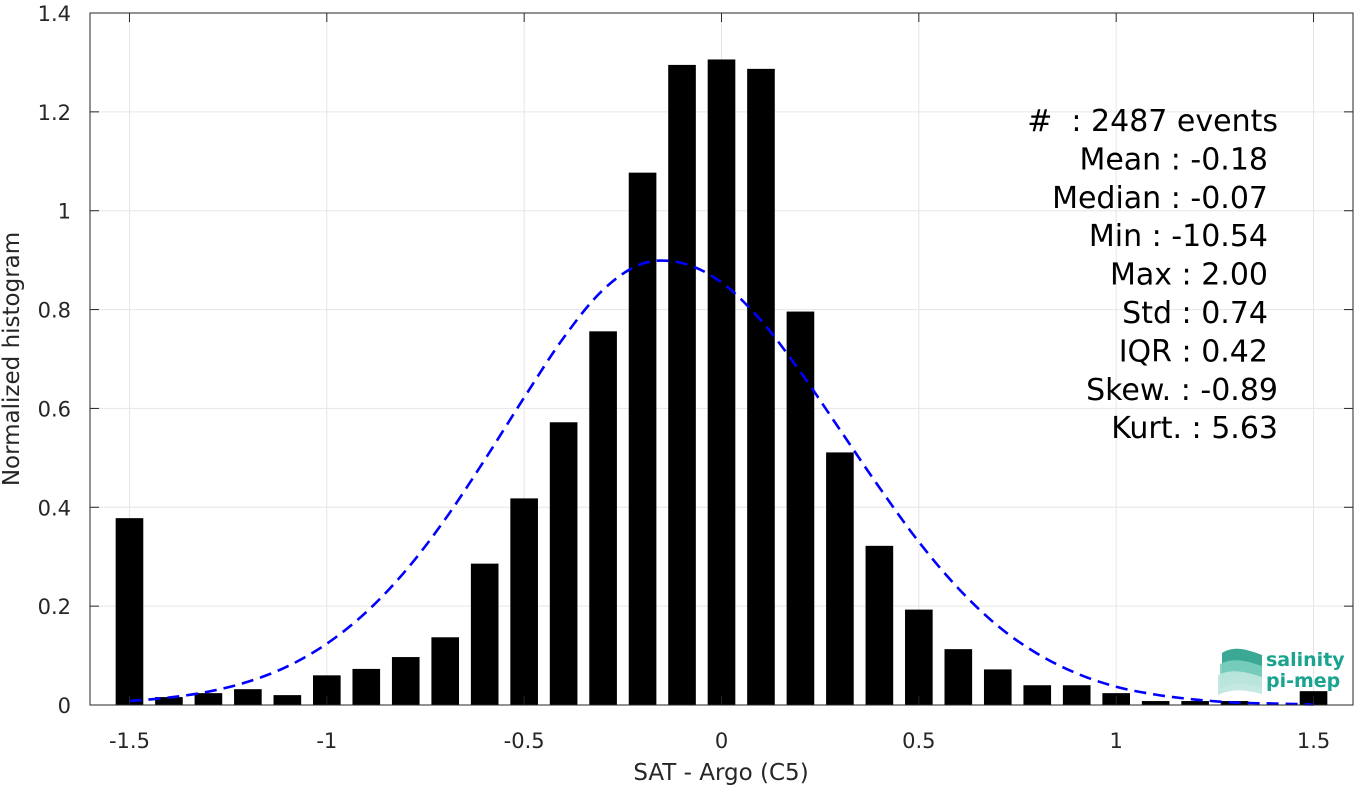  Describe the element at coordinates (720, 773) in the screenshot. I see `x-axis-label: SAT - Argo (C5)` at that location.